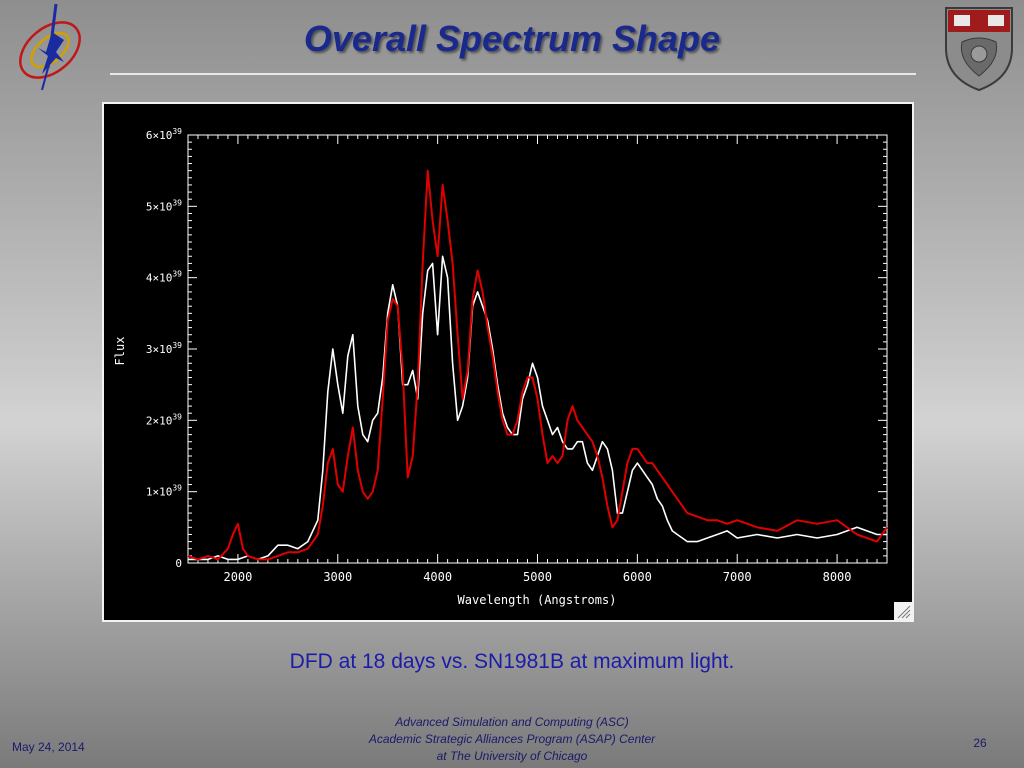 The image size is (1024, 768). I want to click on footer-date: May 24, 2014, so click(48, 747).